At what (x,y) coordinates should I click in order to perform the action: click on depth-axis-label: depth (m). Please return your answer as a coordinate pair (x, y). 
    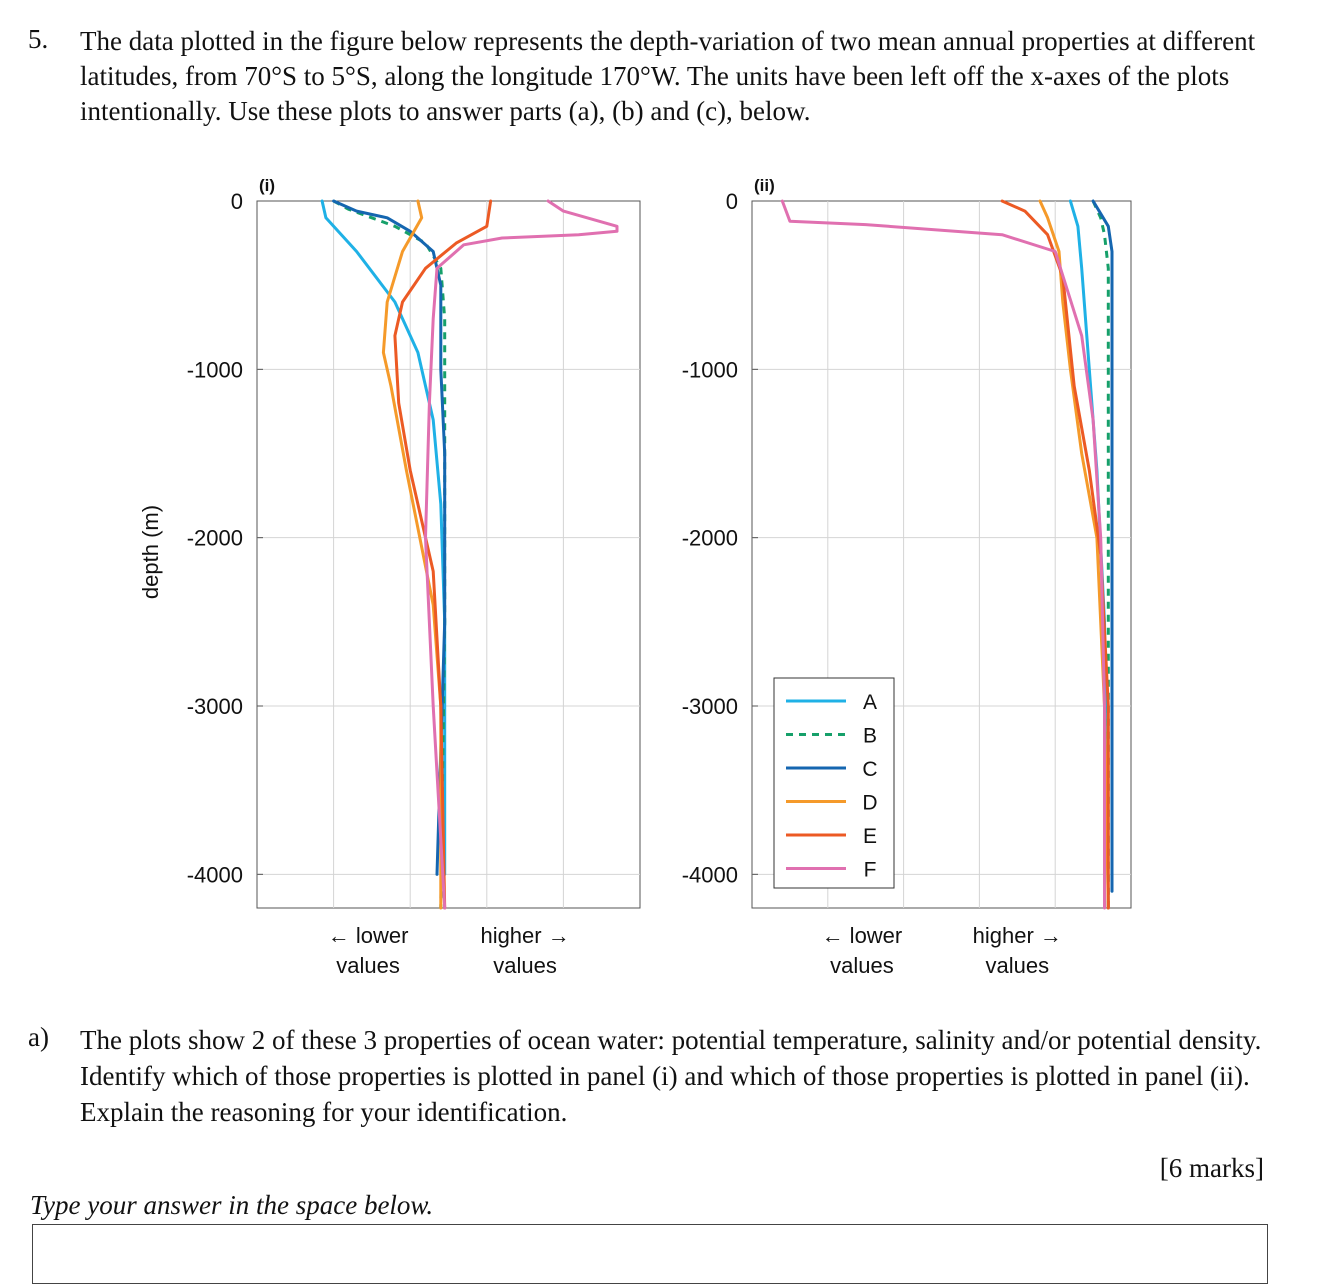
    Looking at the image, I should click on (150, 552).